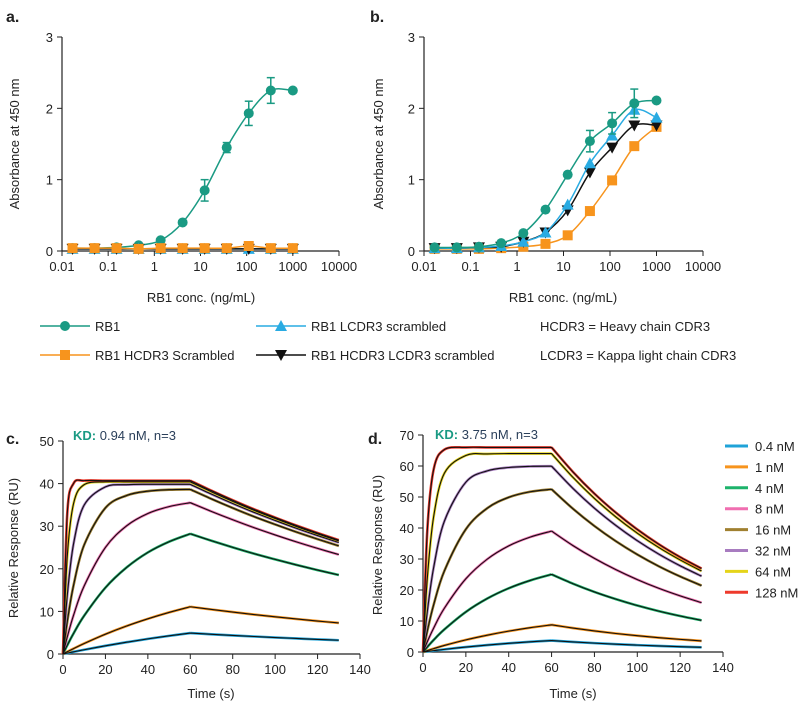 The width and height of the screenshot is (798, 705). What do you see at coordinates (638, 355) in the screenshot?
I see `legend-note: LCDR3 = Kappa light chain CDR3` at bounding box center [638, 355].